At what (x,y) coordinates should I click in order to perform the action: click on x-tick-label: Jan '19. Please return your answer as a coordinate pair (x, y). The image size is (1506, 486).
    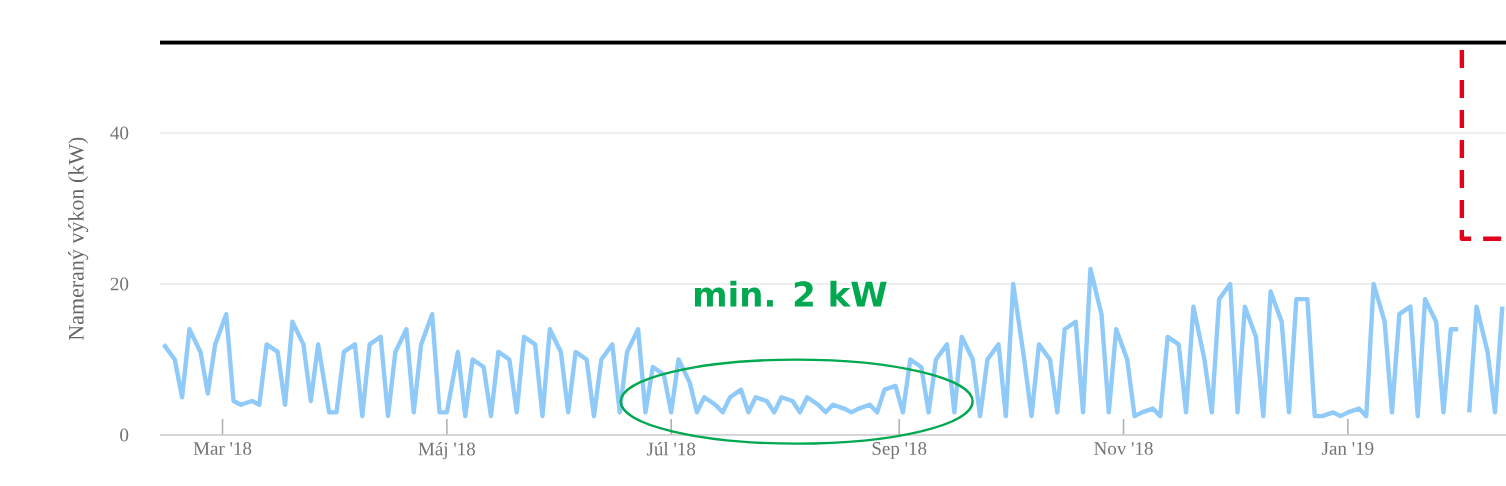
    Looking at the image, I should click on (1348, 448).